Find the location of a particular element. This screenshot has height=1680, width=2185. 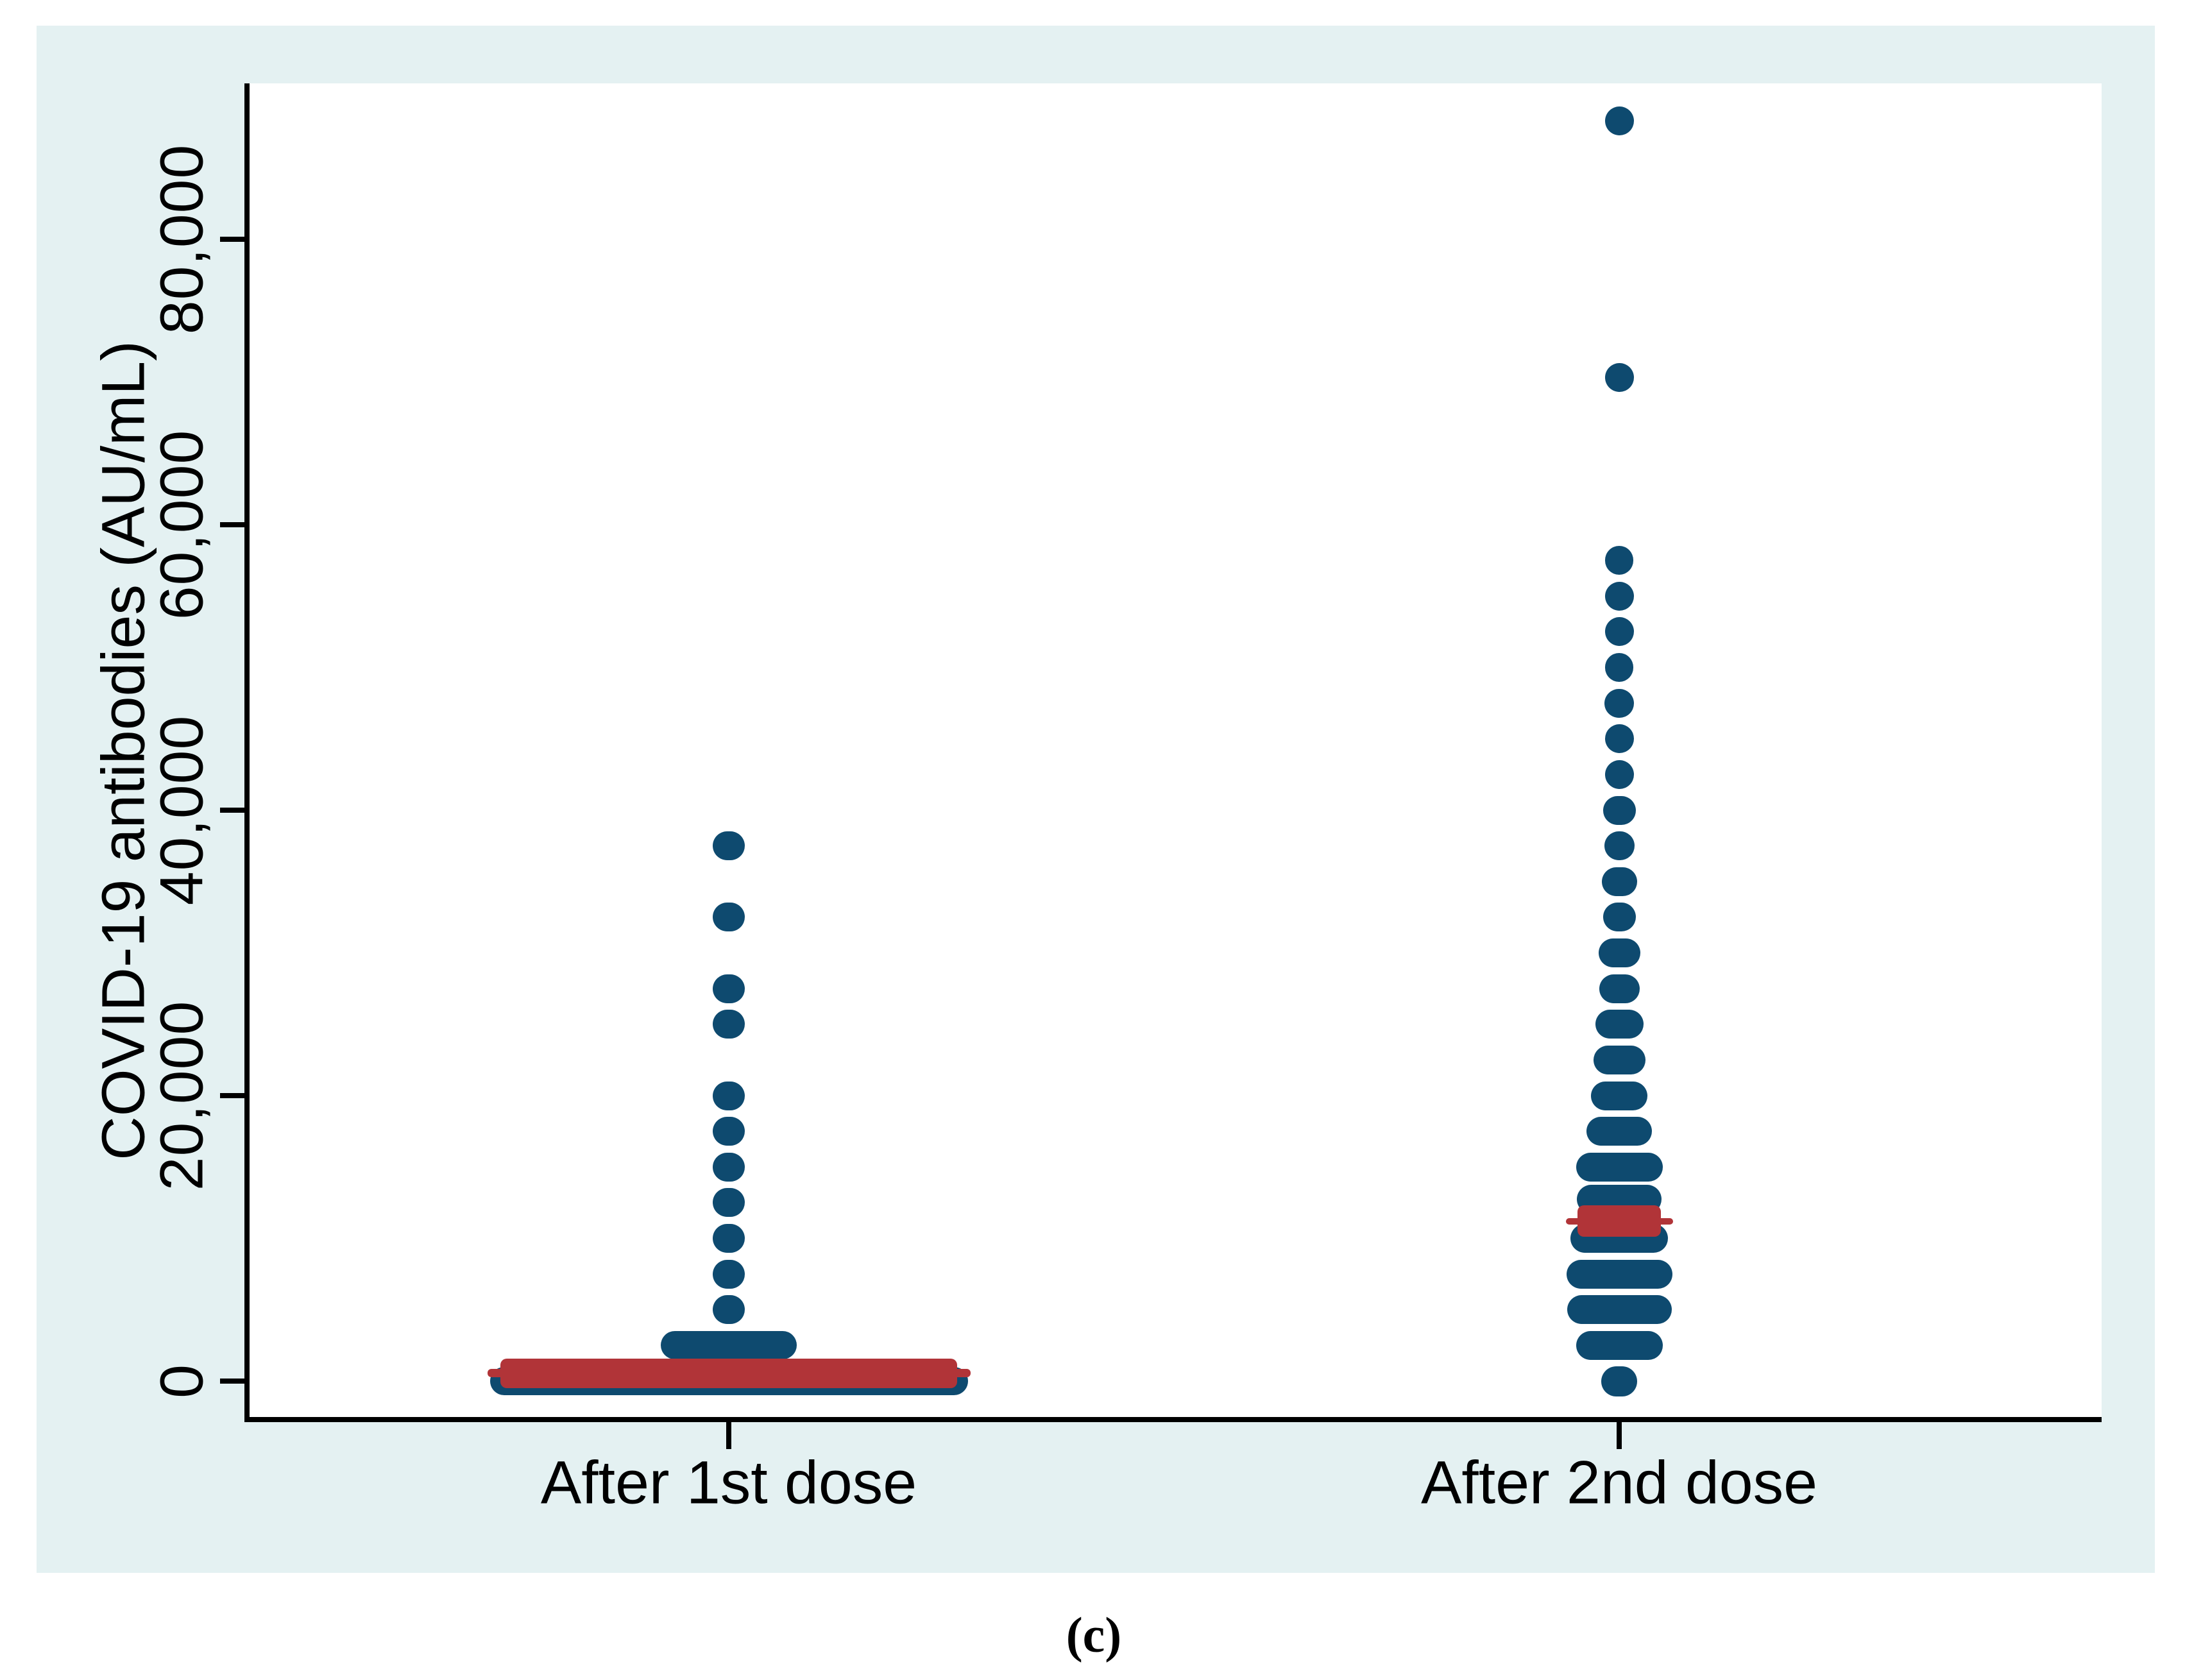

y-axis-title: COVID-19 antibodies (AU/mL) is located at coordinates (123, 750).